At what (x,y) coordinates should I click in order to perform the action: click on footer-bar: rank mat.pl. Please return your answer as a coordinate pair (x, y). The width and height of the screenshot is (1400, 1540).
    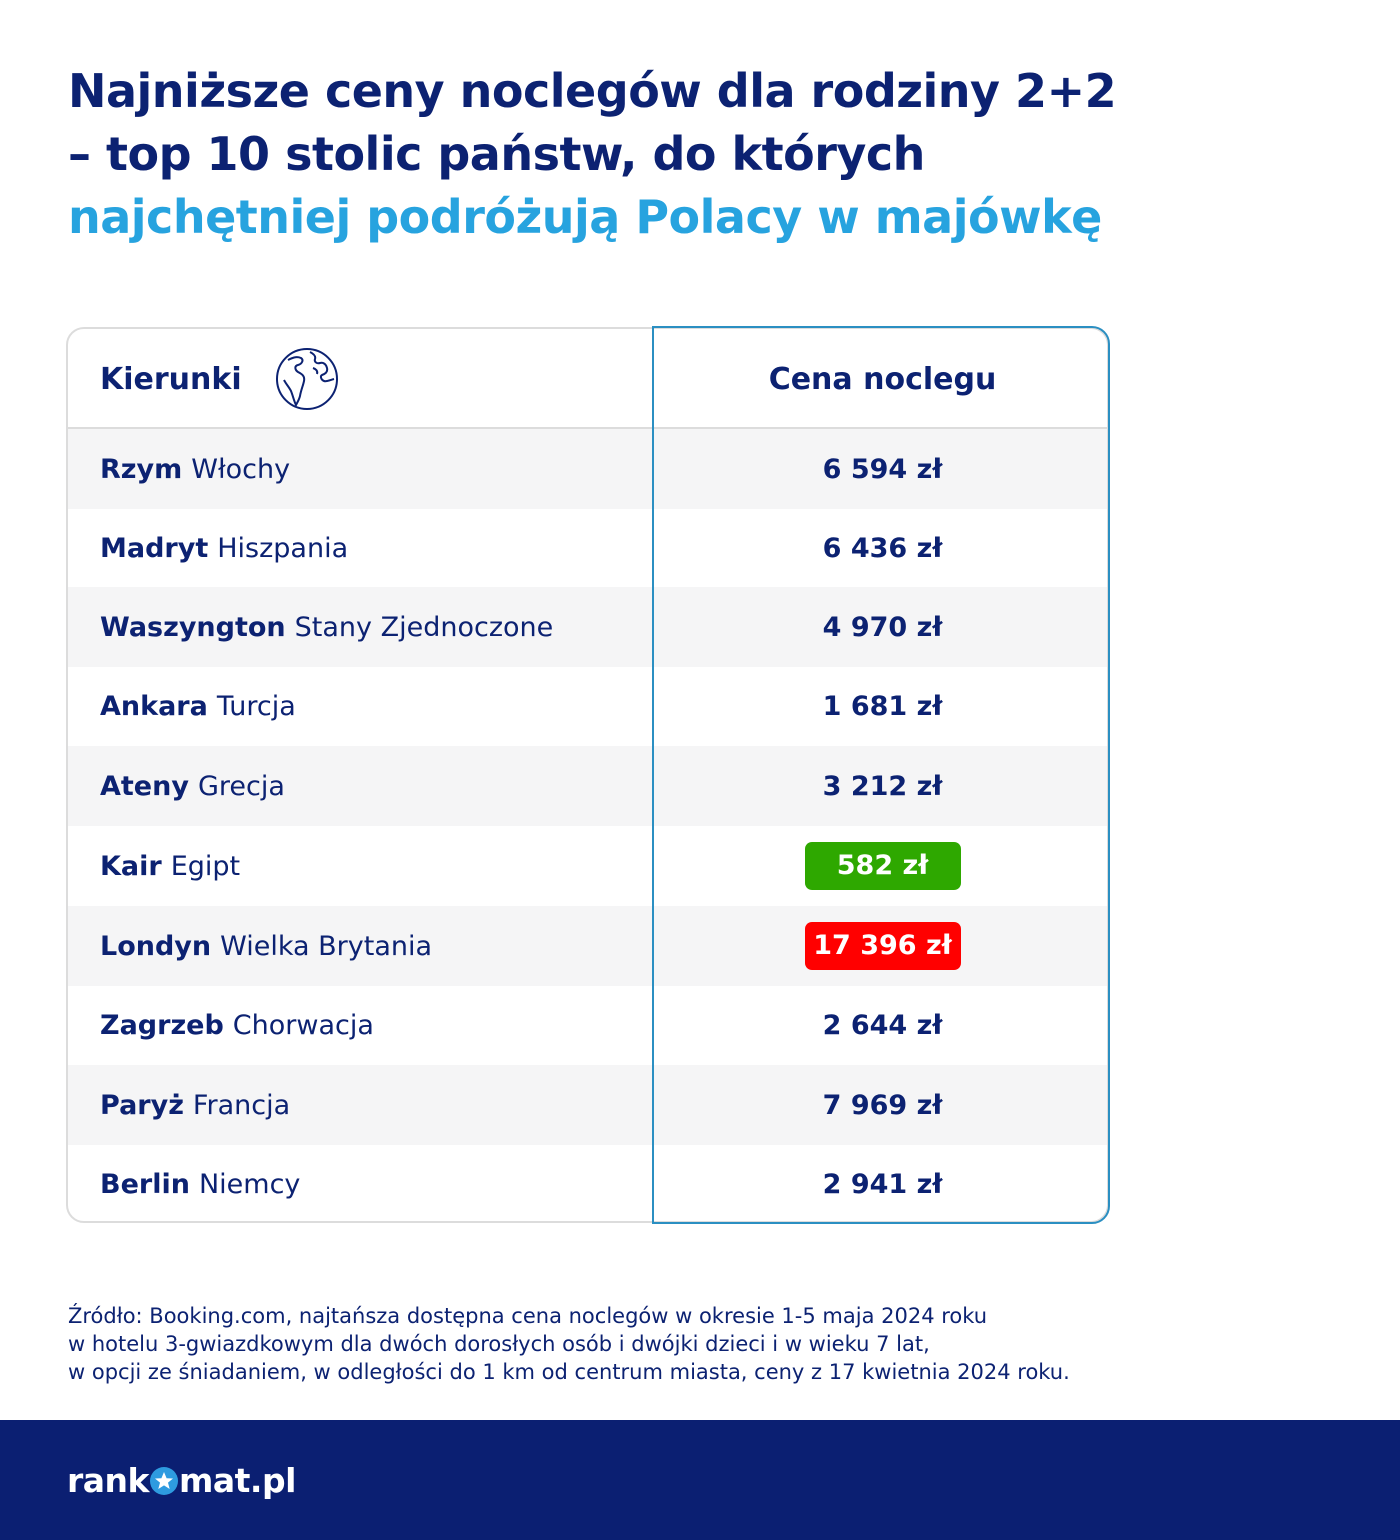
    Looking at the image, I should click on (700, 1480).